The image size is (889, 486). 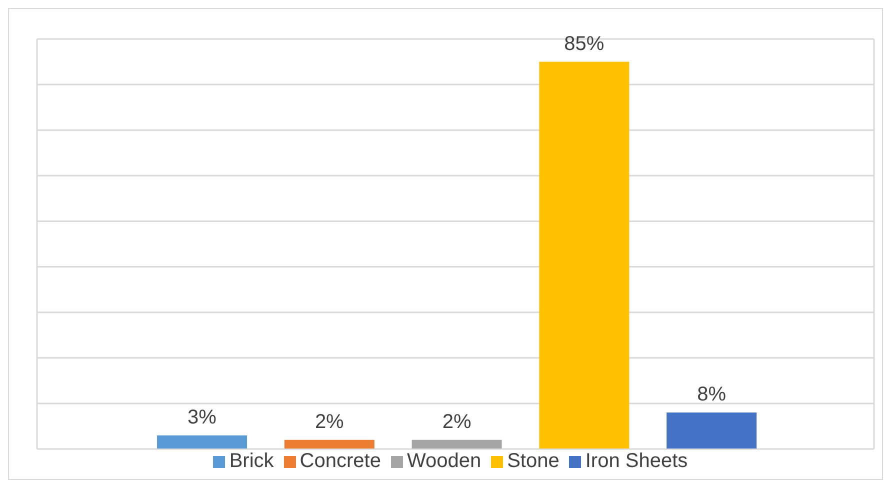 What do you see at coordinates (340, 461) in the screenshot?
I see `legend-label: Concrete` at bounding box center [340, 461].